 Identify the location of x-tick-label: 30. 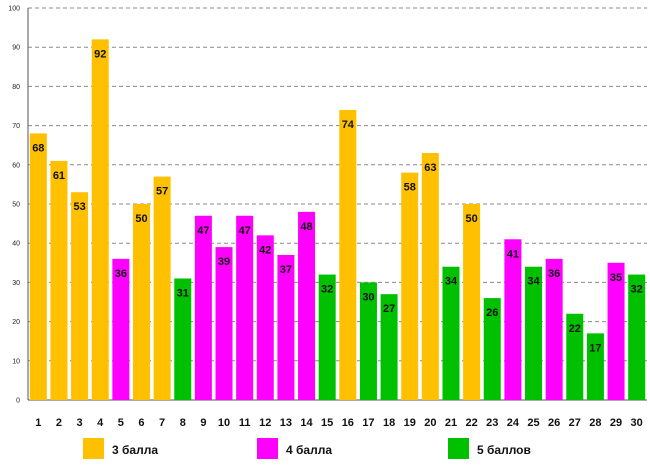
(637, 423).